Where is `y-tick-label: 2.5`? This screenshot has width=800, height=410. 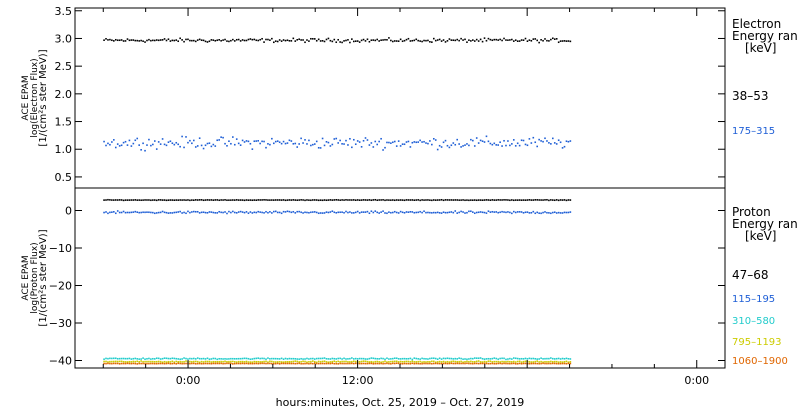
y-tick-label: 2.5 is located at coordinates (64, 66).